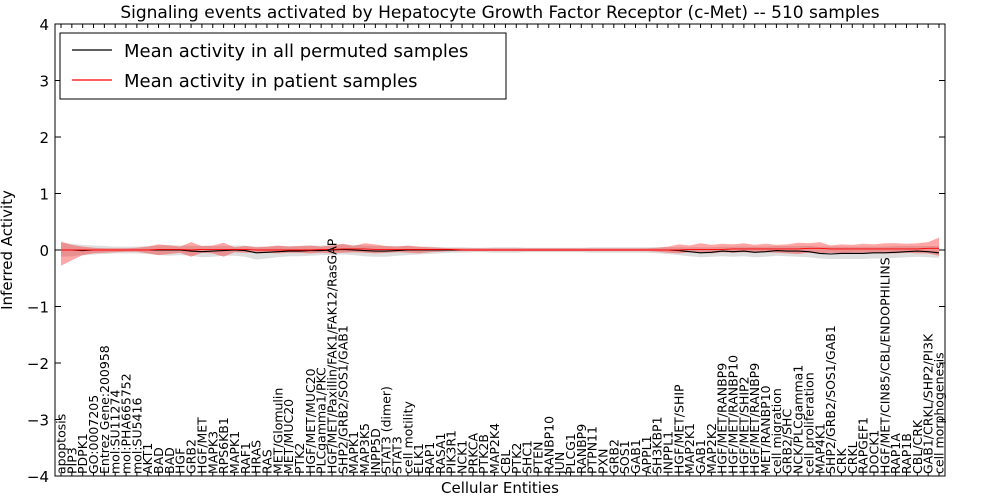 The width and height of the screenshot is (1000, 500). What do you see at coordinates (8, 250) in the screenshot?
I see `y-axis-label: Inferred Activity` at bounding box center [8, 250].